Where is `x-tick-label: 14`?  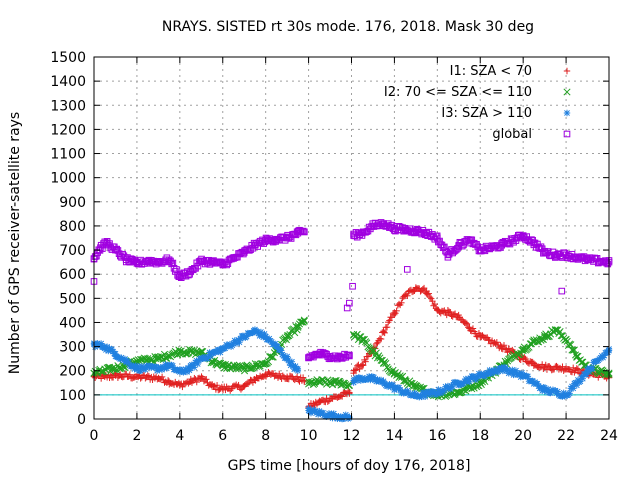
x-tick-label: 14 is located at coordinates (395, 436).